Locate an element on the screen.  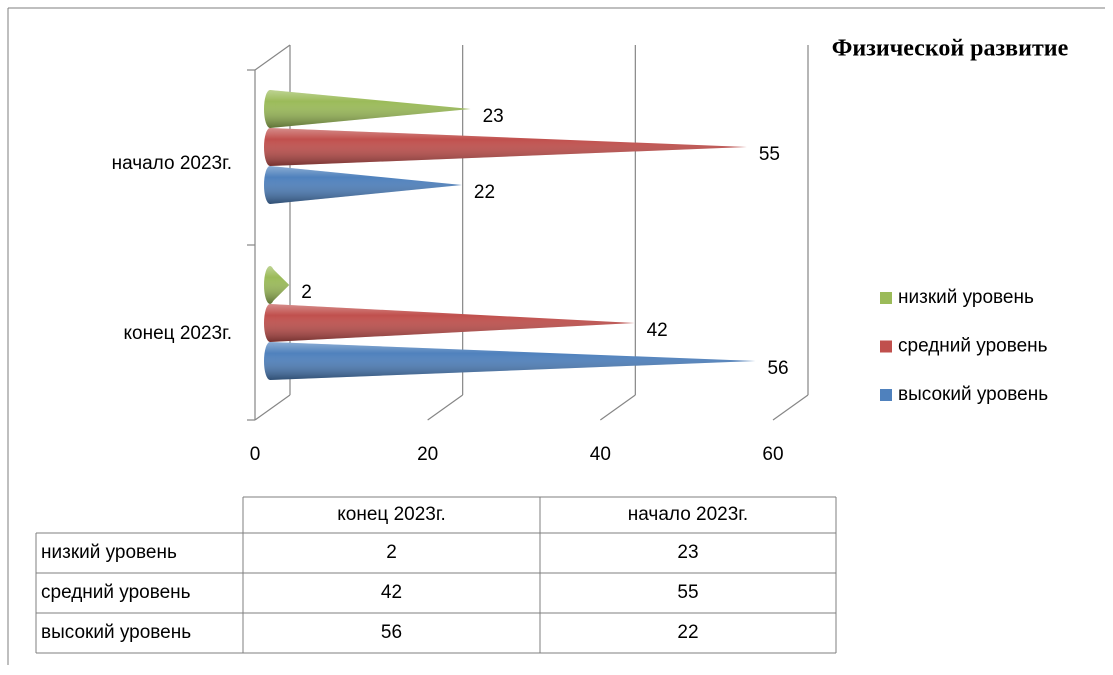
x-tick-label: 20 is located at coordinates (427, 454).